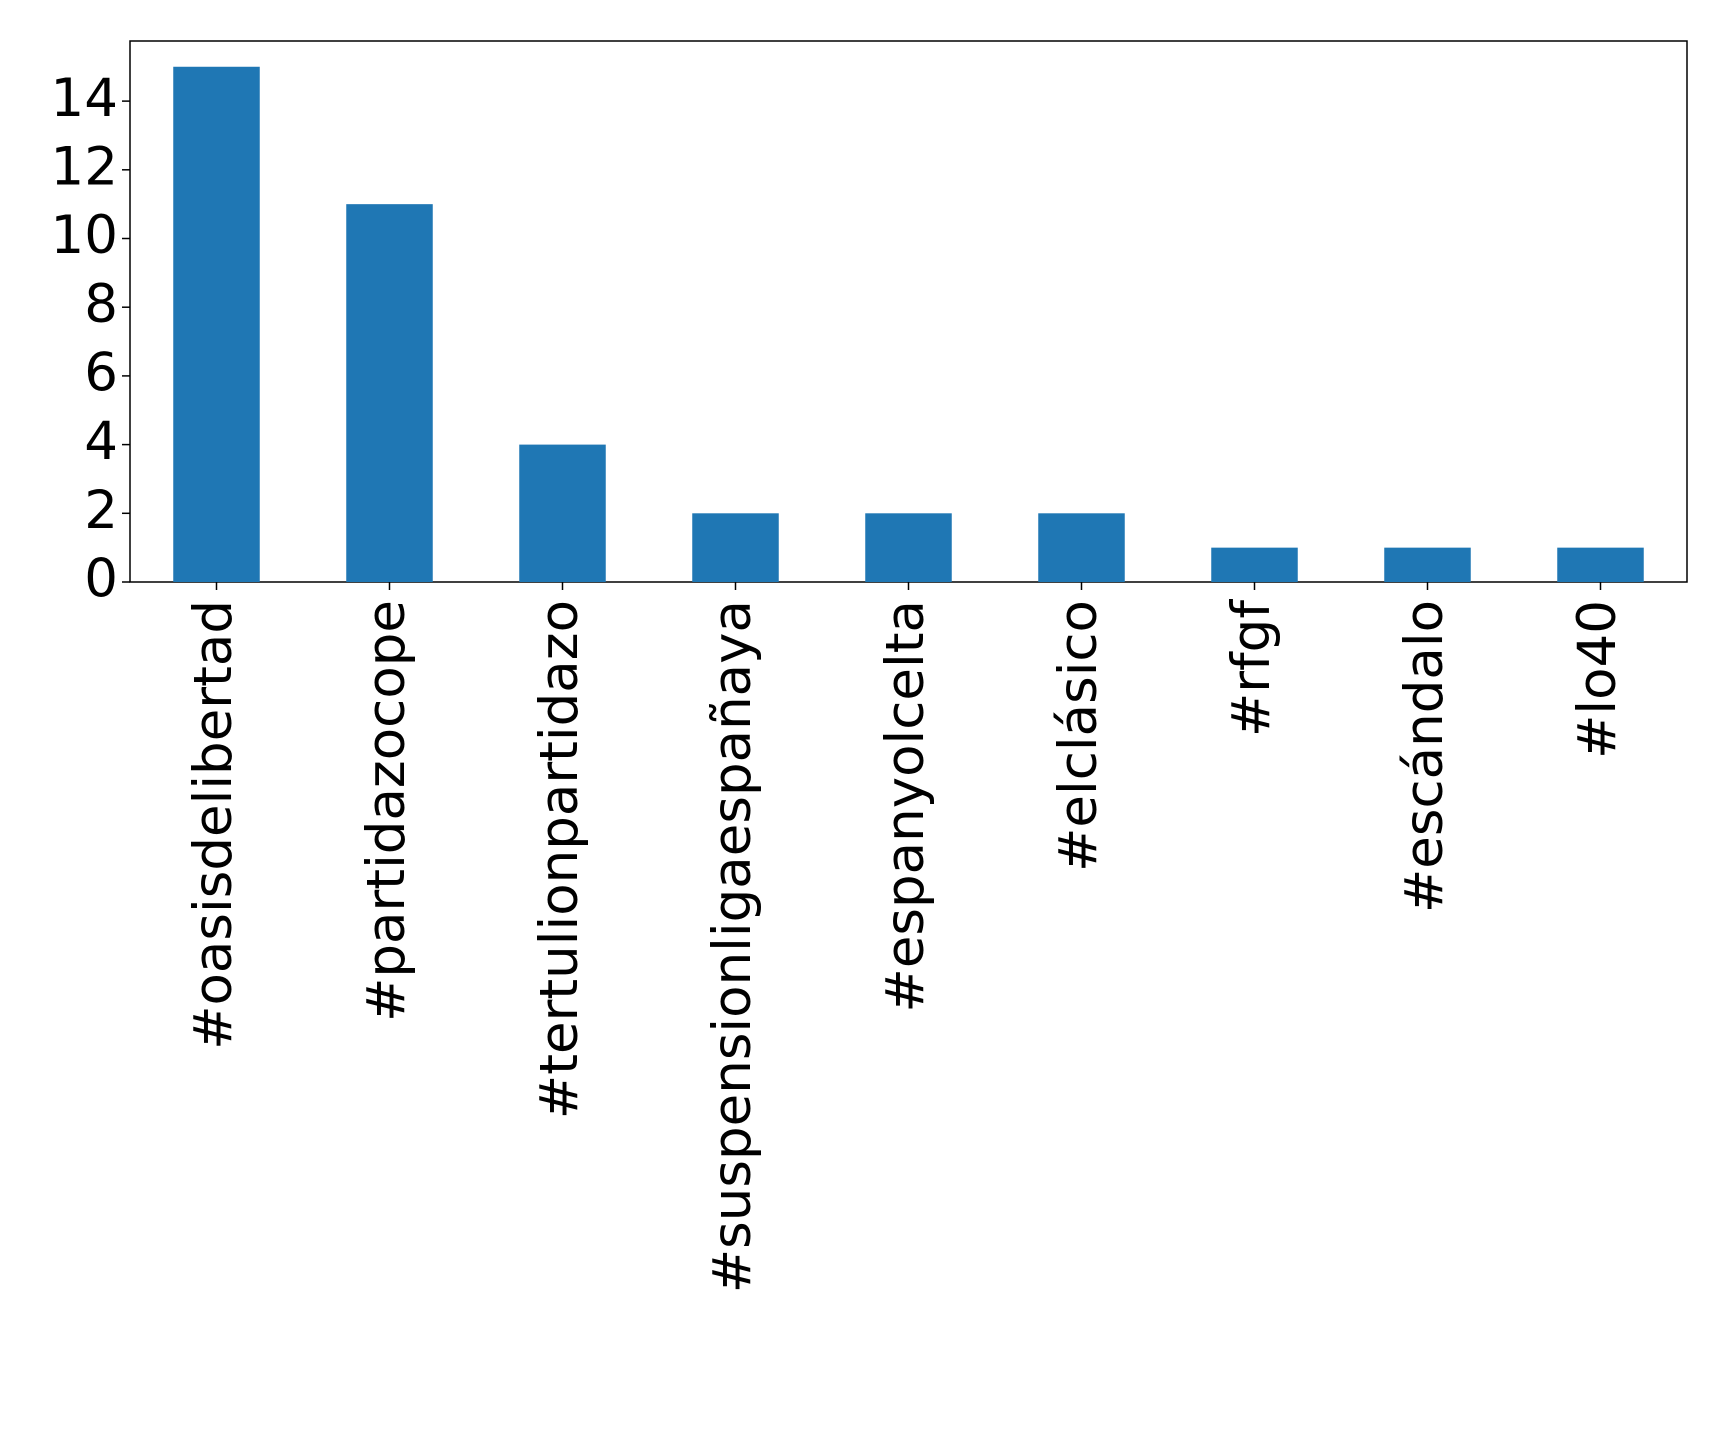 This screenshot has width=1719, height=1445. What do you see at coordinates (101, 441) in the screenshot?
I see `y-tick-label: 4` at bounding box center [101, 441].